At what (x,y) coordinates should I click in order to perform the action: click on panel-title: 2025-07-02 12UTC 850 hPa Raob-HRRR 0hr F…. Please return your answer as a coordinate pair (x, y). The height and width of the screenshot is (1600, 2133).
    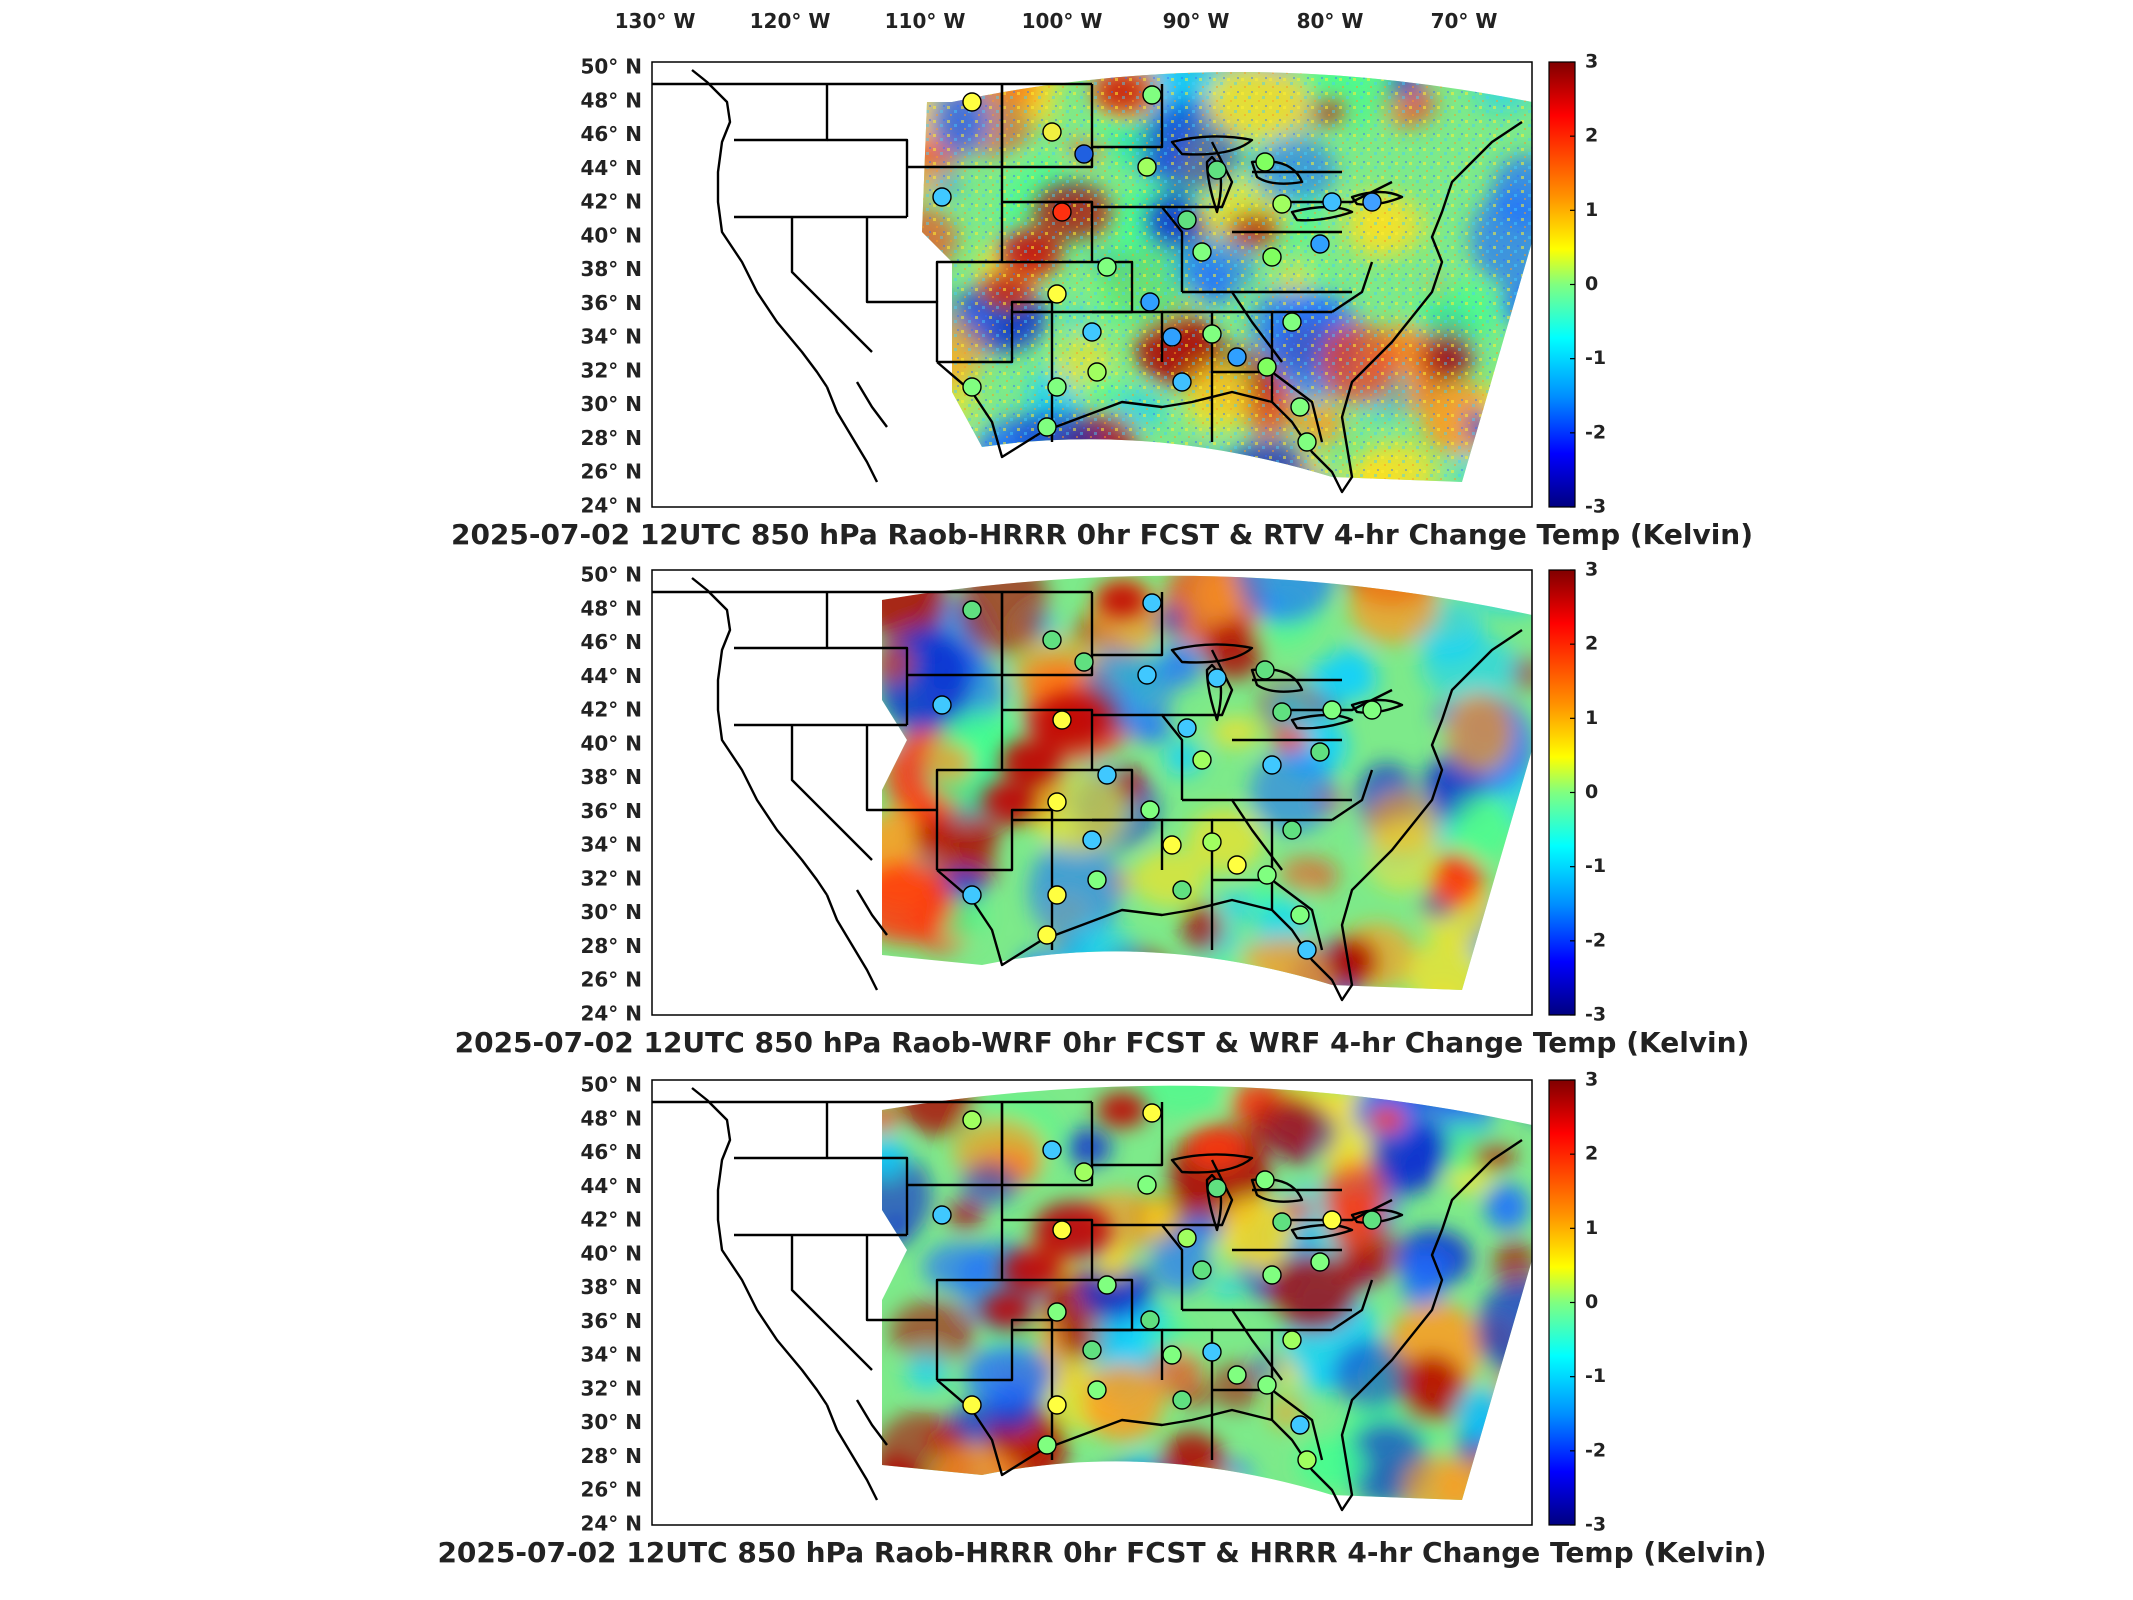
    Looking at the image, I should click on (1102, 534).